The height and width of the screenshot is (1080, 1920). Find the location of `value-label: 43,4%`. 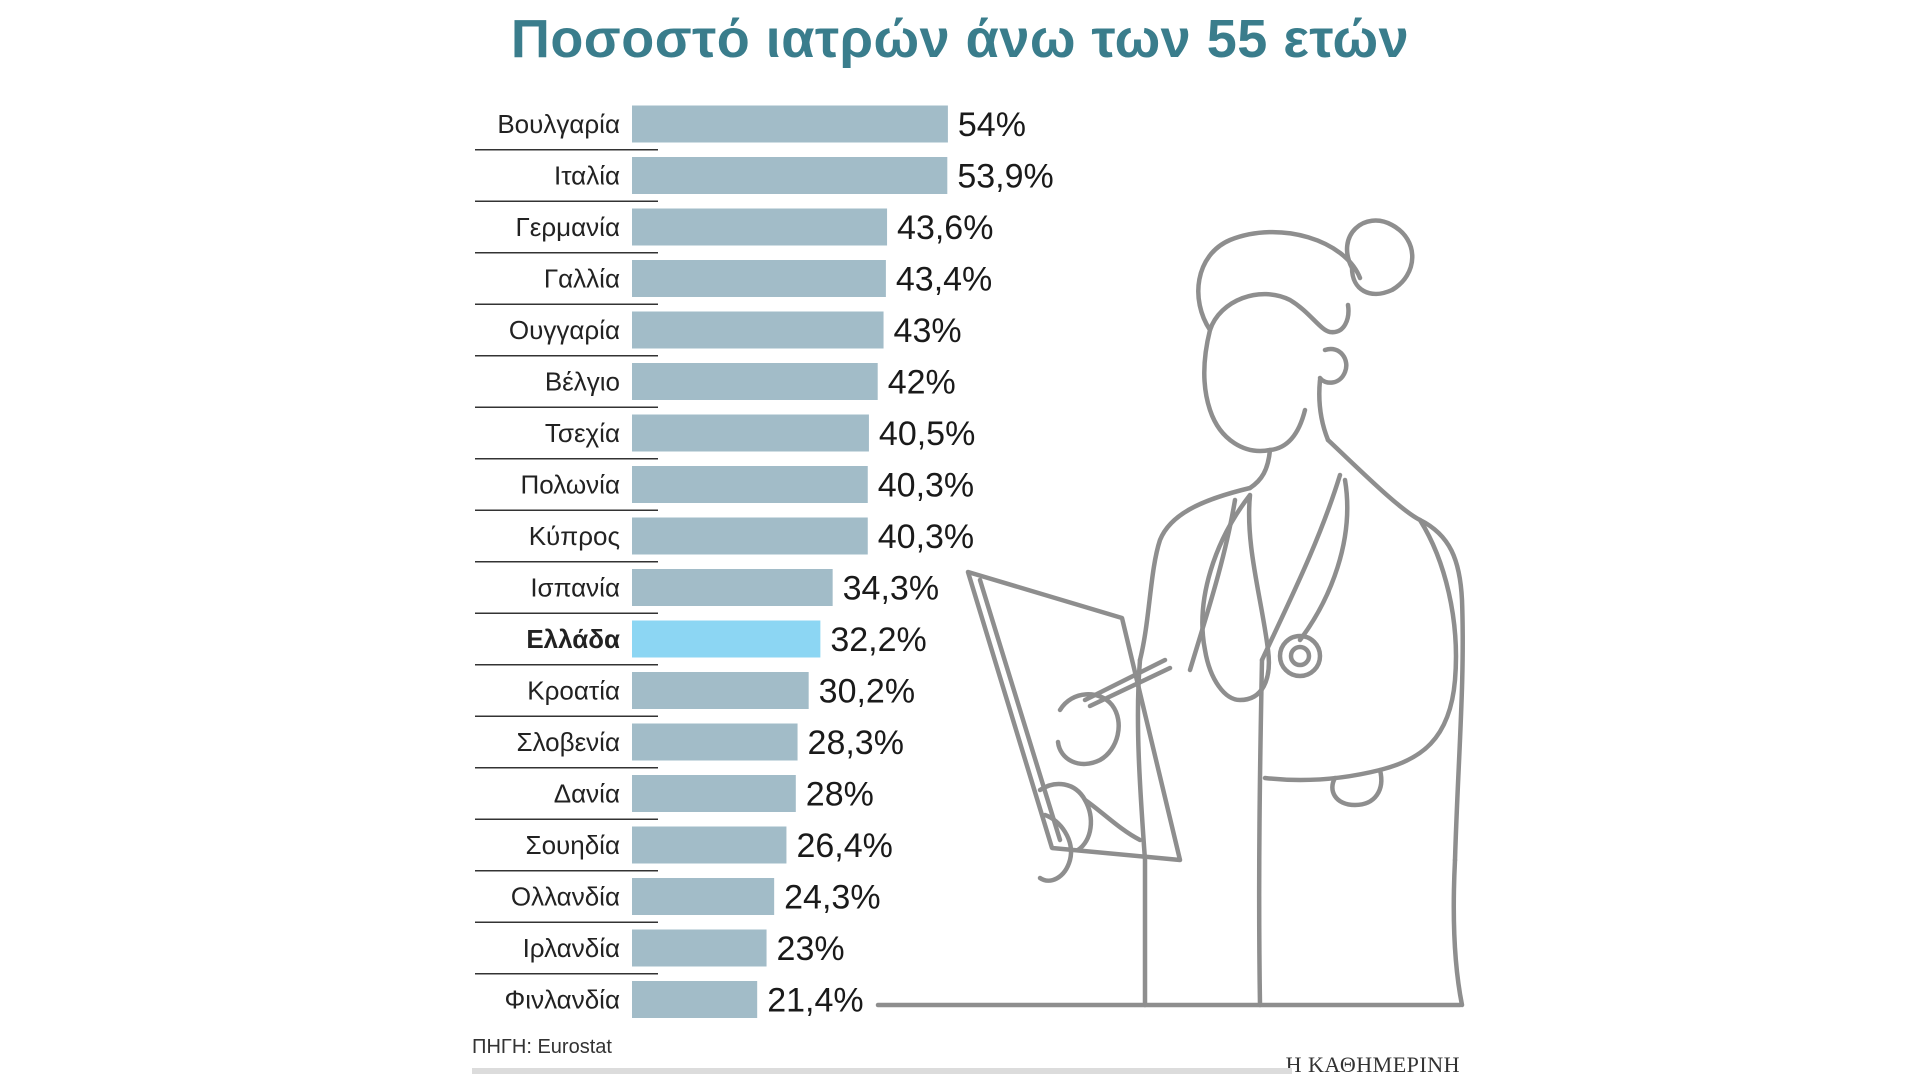

value-label: 43,4% is located at coordinates (944, 280).